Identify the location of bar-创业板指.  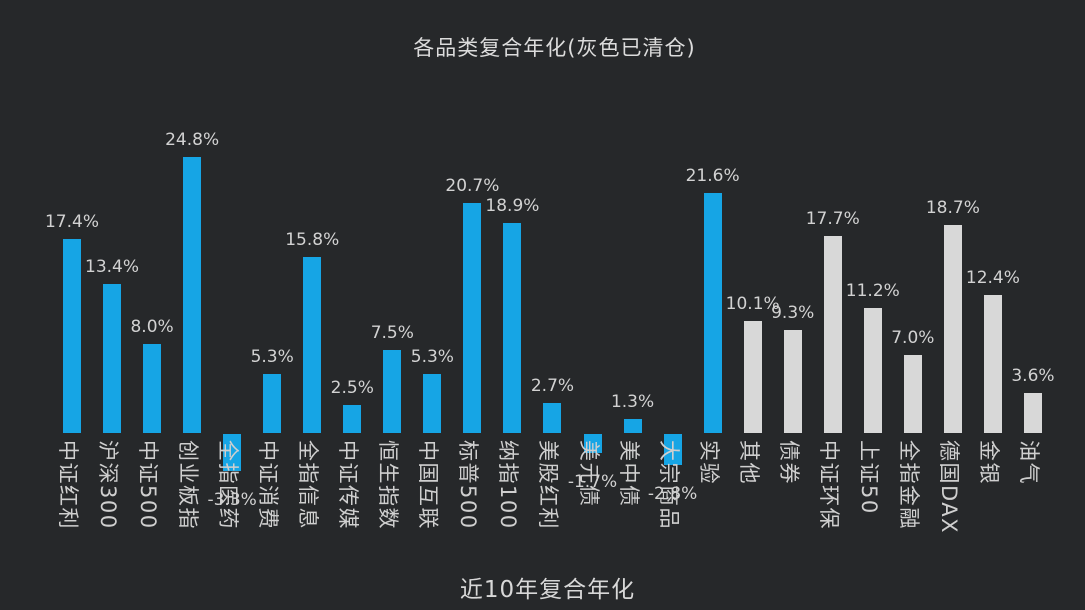
(192, 295).